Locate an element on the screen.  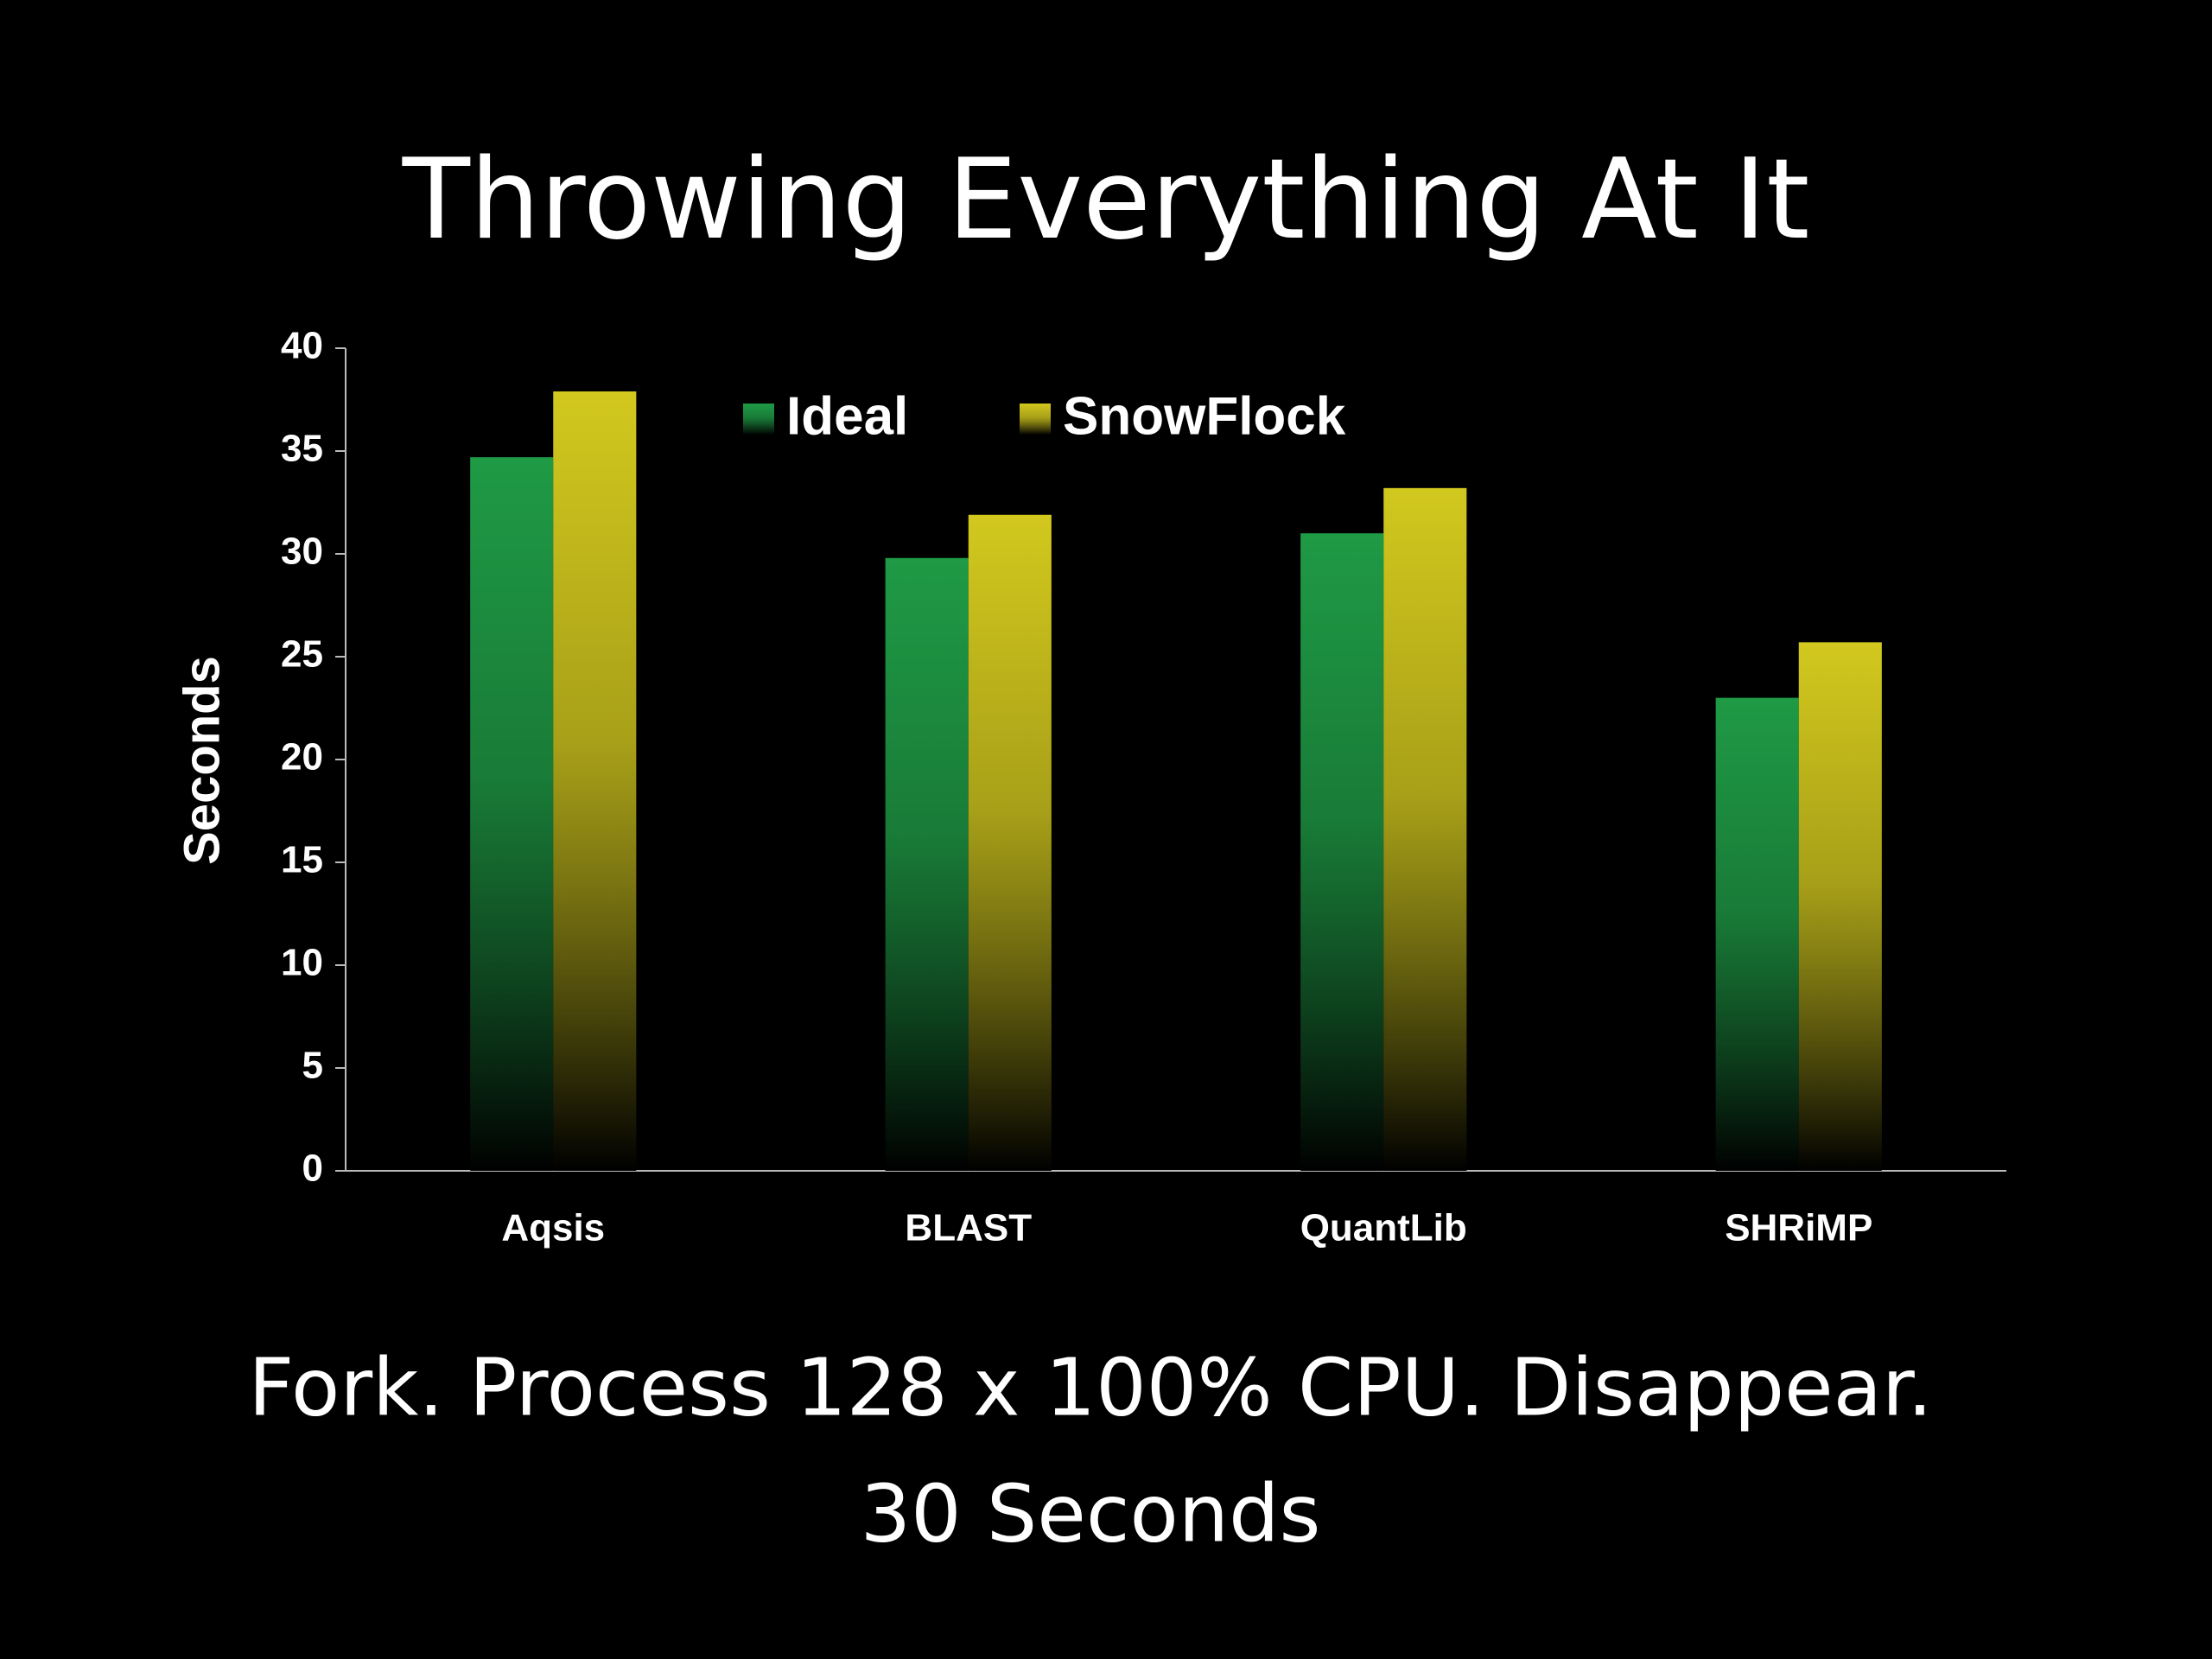
x-tick-label: QuantLib is located at coordinates (1383, 1228).